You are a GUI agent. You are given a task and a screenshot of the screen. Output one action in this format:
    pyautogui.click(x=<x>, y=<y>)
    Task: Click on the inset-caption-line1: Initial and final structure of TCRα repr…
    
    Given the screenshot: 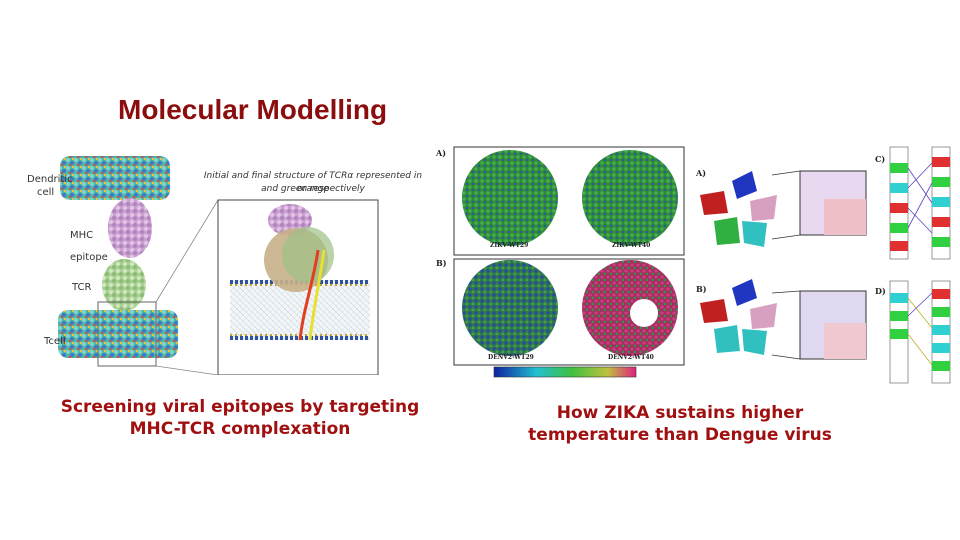 What is the action you would take?
    pyautogui.click(x=313, y=182)
    